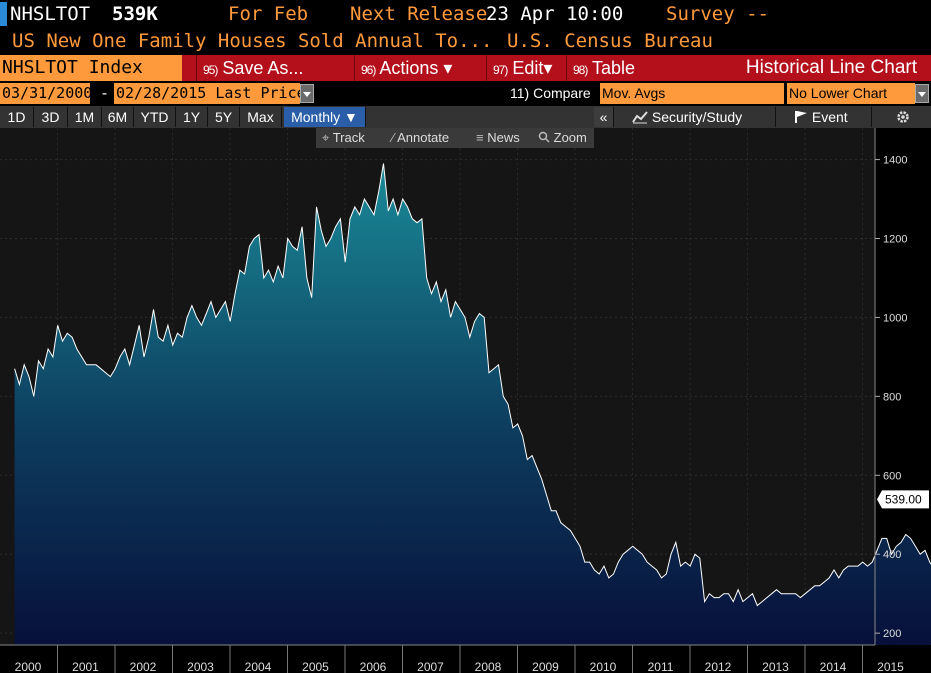  What do you see at coordinates (829, 117) in the screenshot?
I see `event-label: Event` at bounding box center [829, 117].